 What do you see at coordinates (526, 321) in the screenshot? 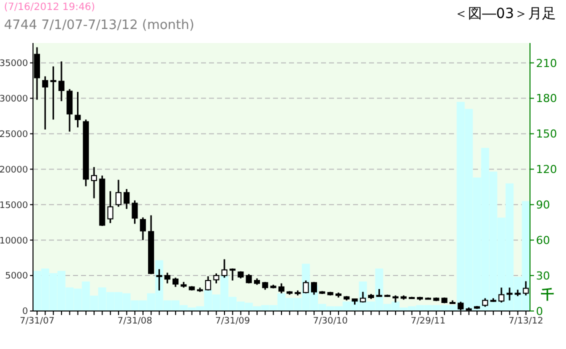
I see `x-tick-label: 7/13/12` at bounding box center [526, 321].